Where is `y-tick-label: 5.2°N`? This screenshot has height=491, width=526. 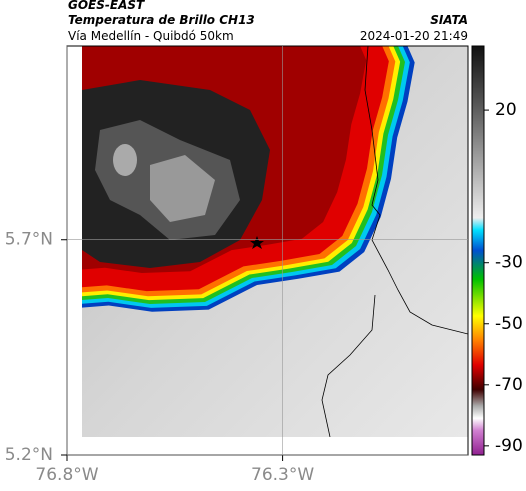 y-tick-label: 5.2°N is located at coordinates (29, 455).